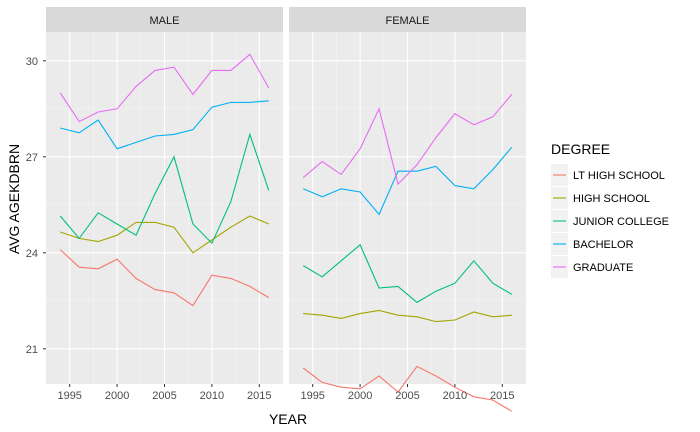  What do you see at coordinates (32, 158) in the screenshot?
I see `y-tick-label: 27` at bounding box center [32, 158].